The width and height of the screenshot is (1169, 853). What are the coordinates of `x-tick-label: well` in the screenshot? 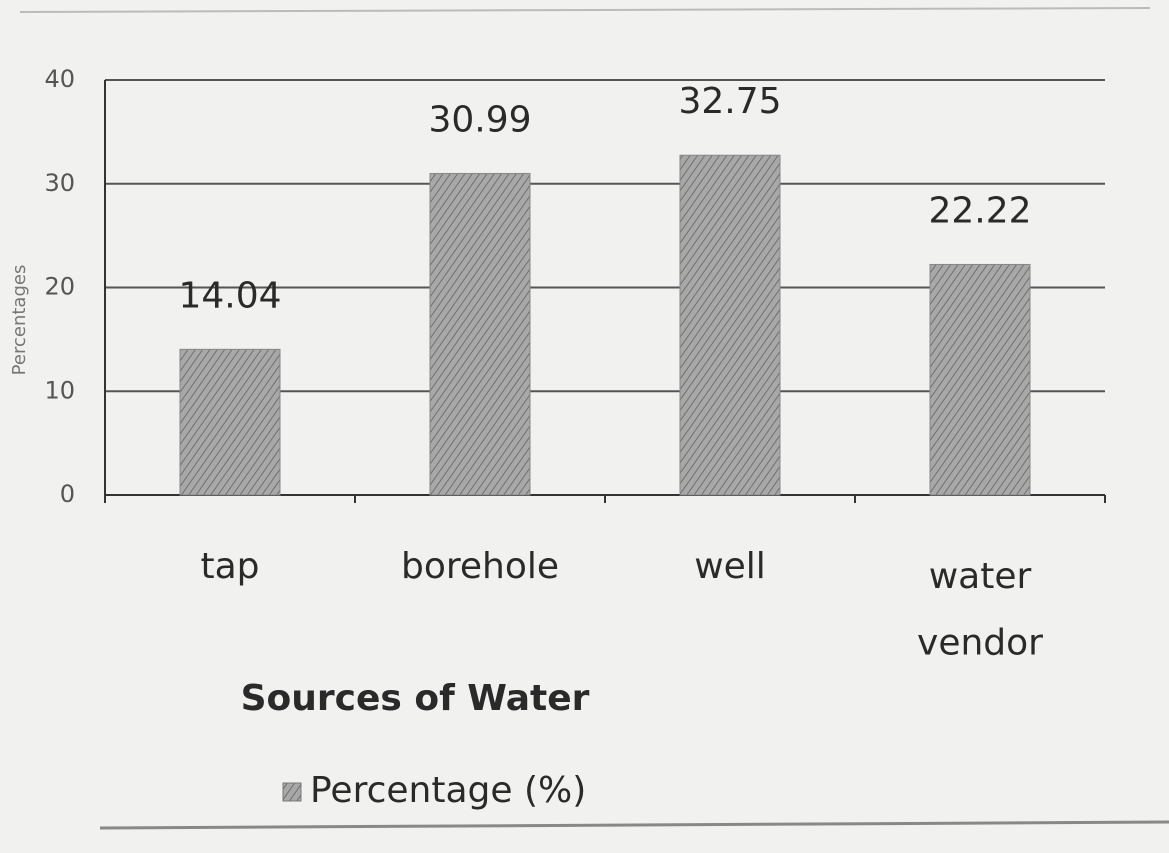 It's located at (730, 566).